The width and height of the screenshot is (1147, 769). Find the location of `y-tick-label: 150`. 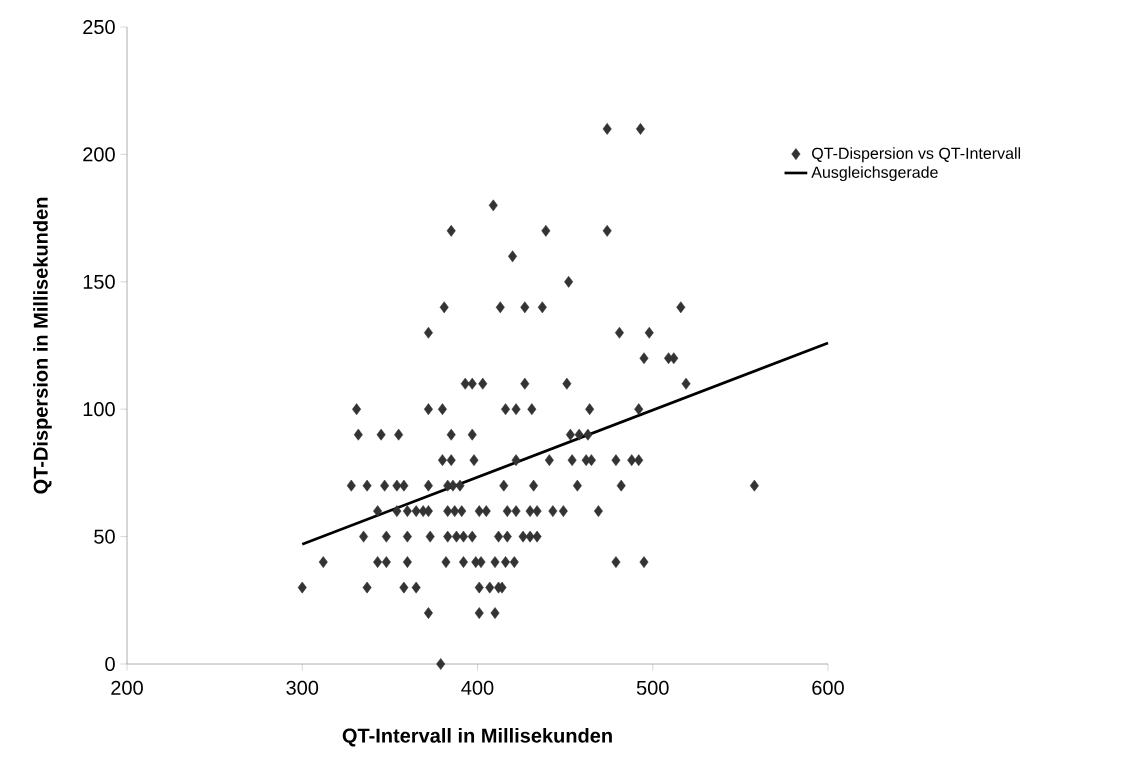

y-tick-label: 150 is located at coordinates (99, 281).